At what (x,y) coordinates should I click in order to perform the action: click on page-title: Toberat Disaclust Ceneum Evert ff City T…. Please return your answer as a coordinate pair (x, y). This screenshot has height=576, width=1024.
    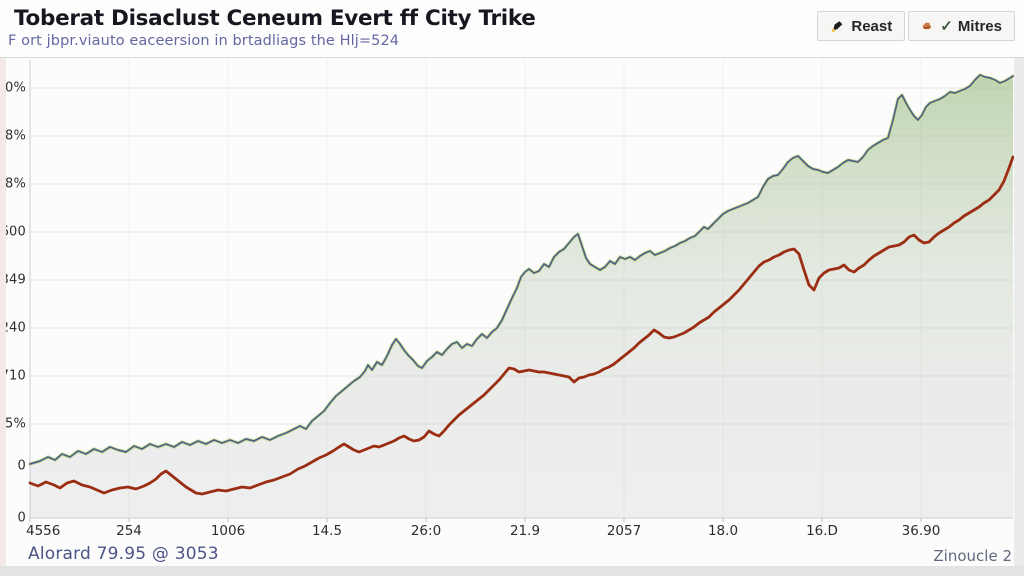
    Looking at the image, I should click on (275, 18).